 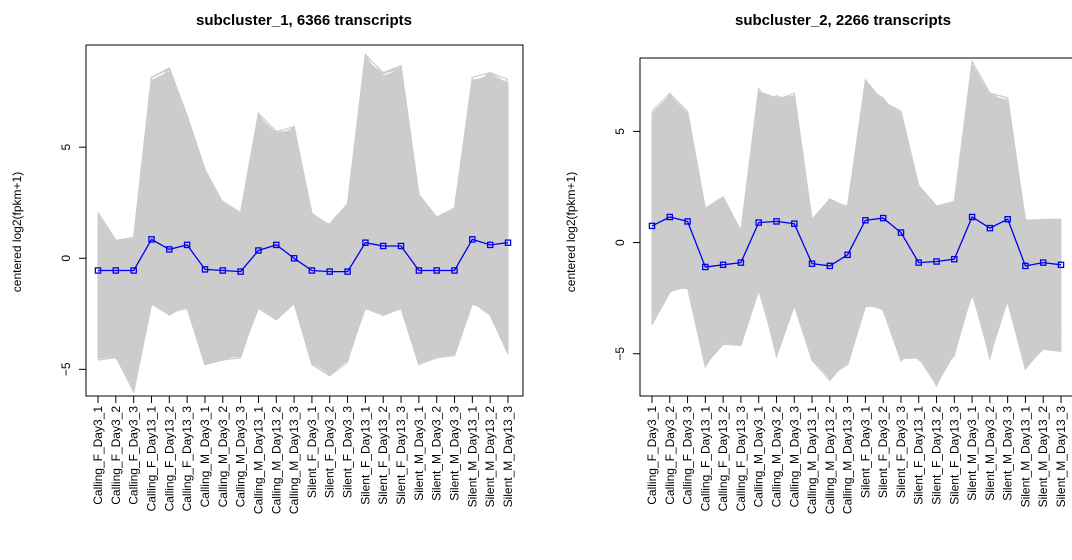 I want to click on x-tick-label: Calling_M_Day3_2, so click(x=777, y=457).